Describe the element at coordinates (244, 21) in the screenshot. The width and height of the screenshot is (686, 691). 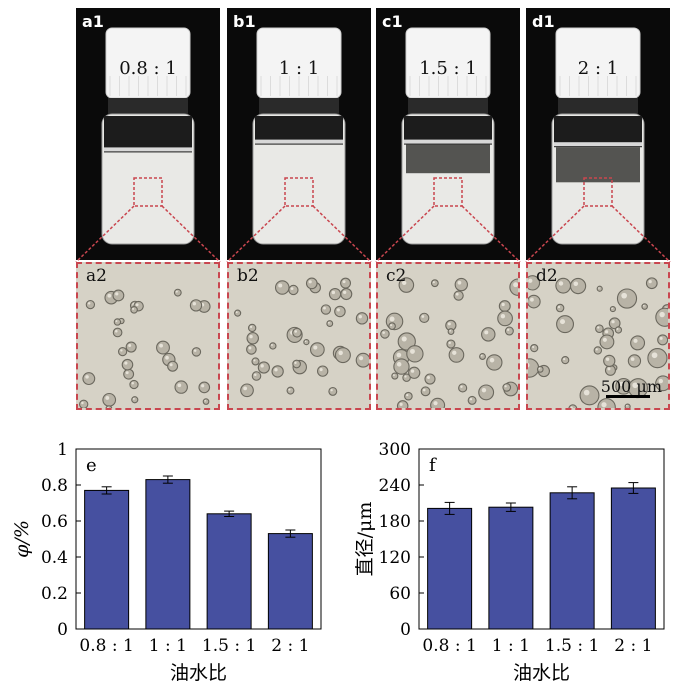
I see `panel-label: b1` at that location.